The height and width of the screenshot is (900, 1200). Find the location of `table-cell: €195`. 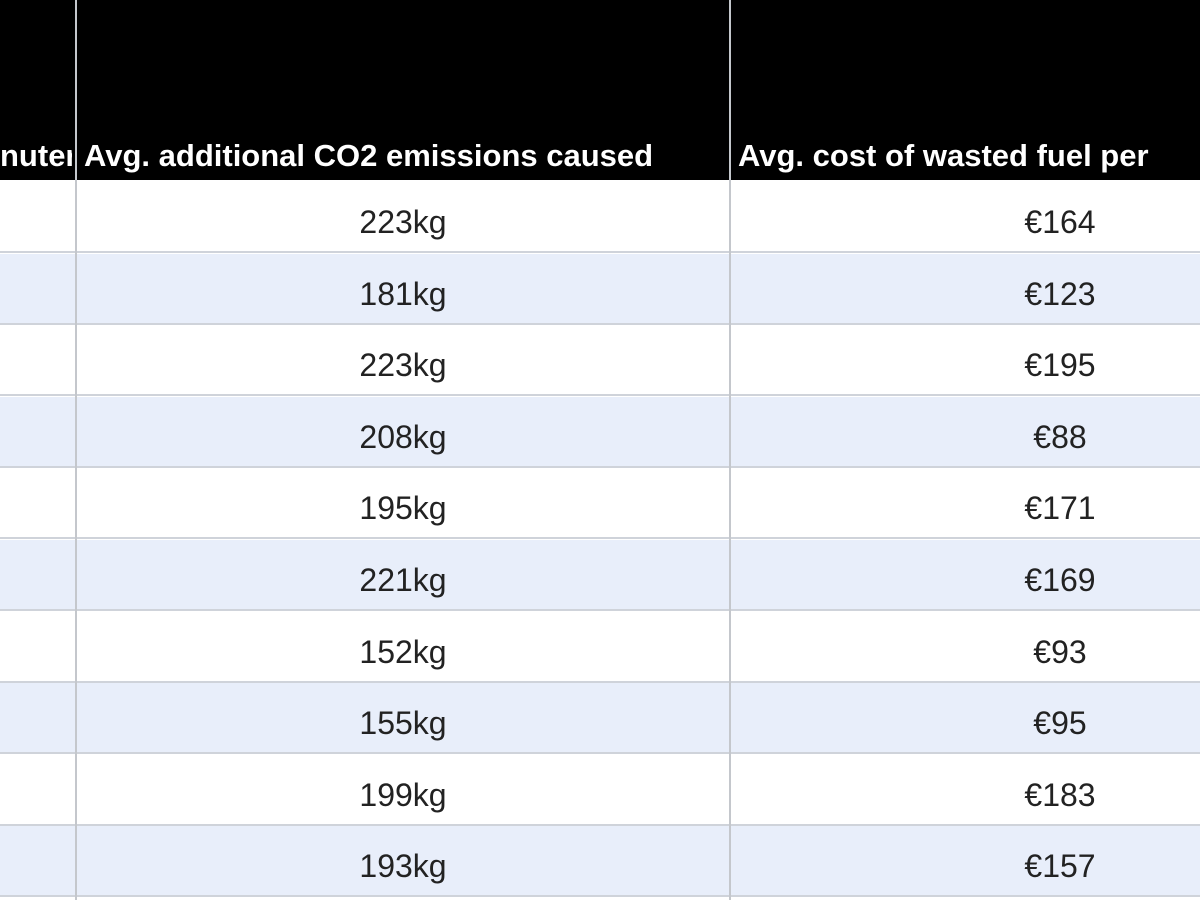

table-cell: €195 is located at coordinates (1060, 365).